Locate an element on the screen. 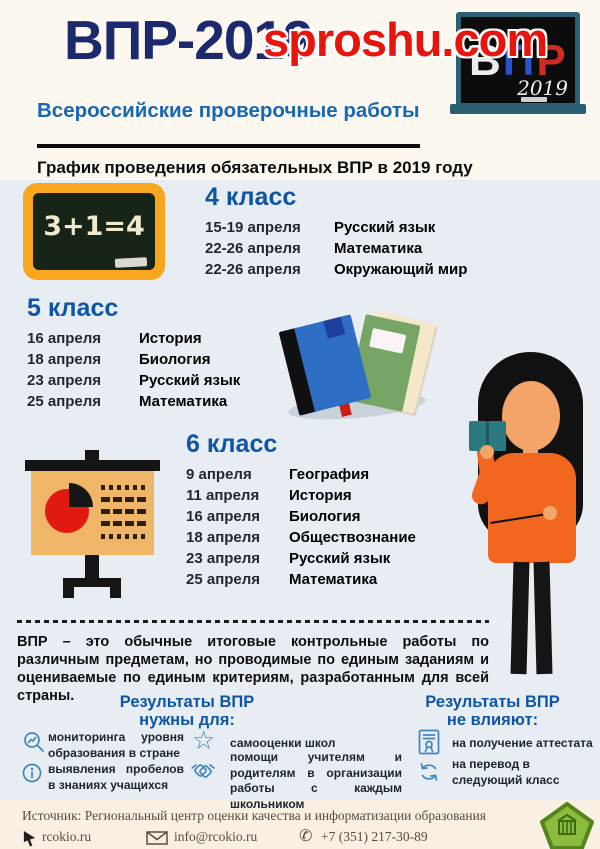 The height and width of the screenshot is (849, 600). star-icon: ☆ is located at coordinates (204, 740).